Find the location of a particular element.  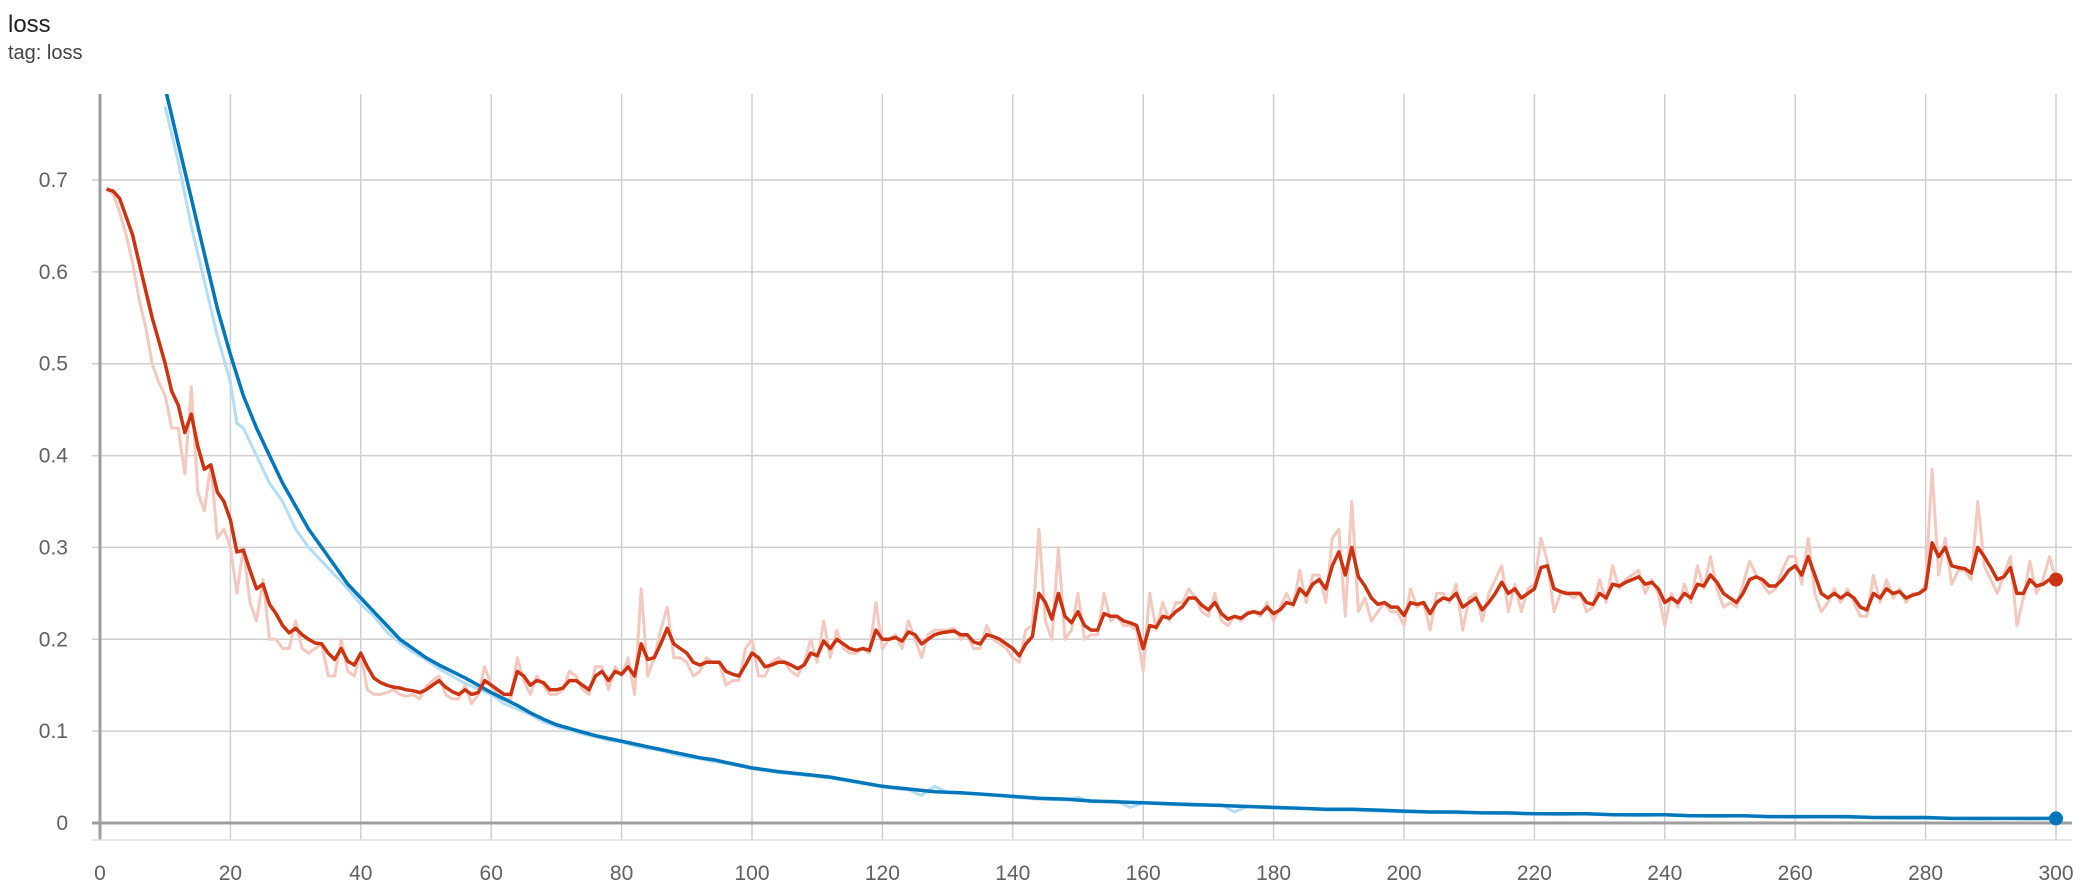

y-tick-label: 0 is located at coordinates (62, 823).